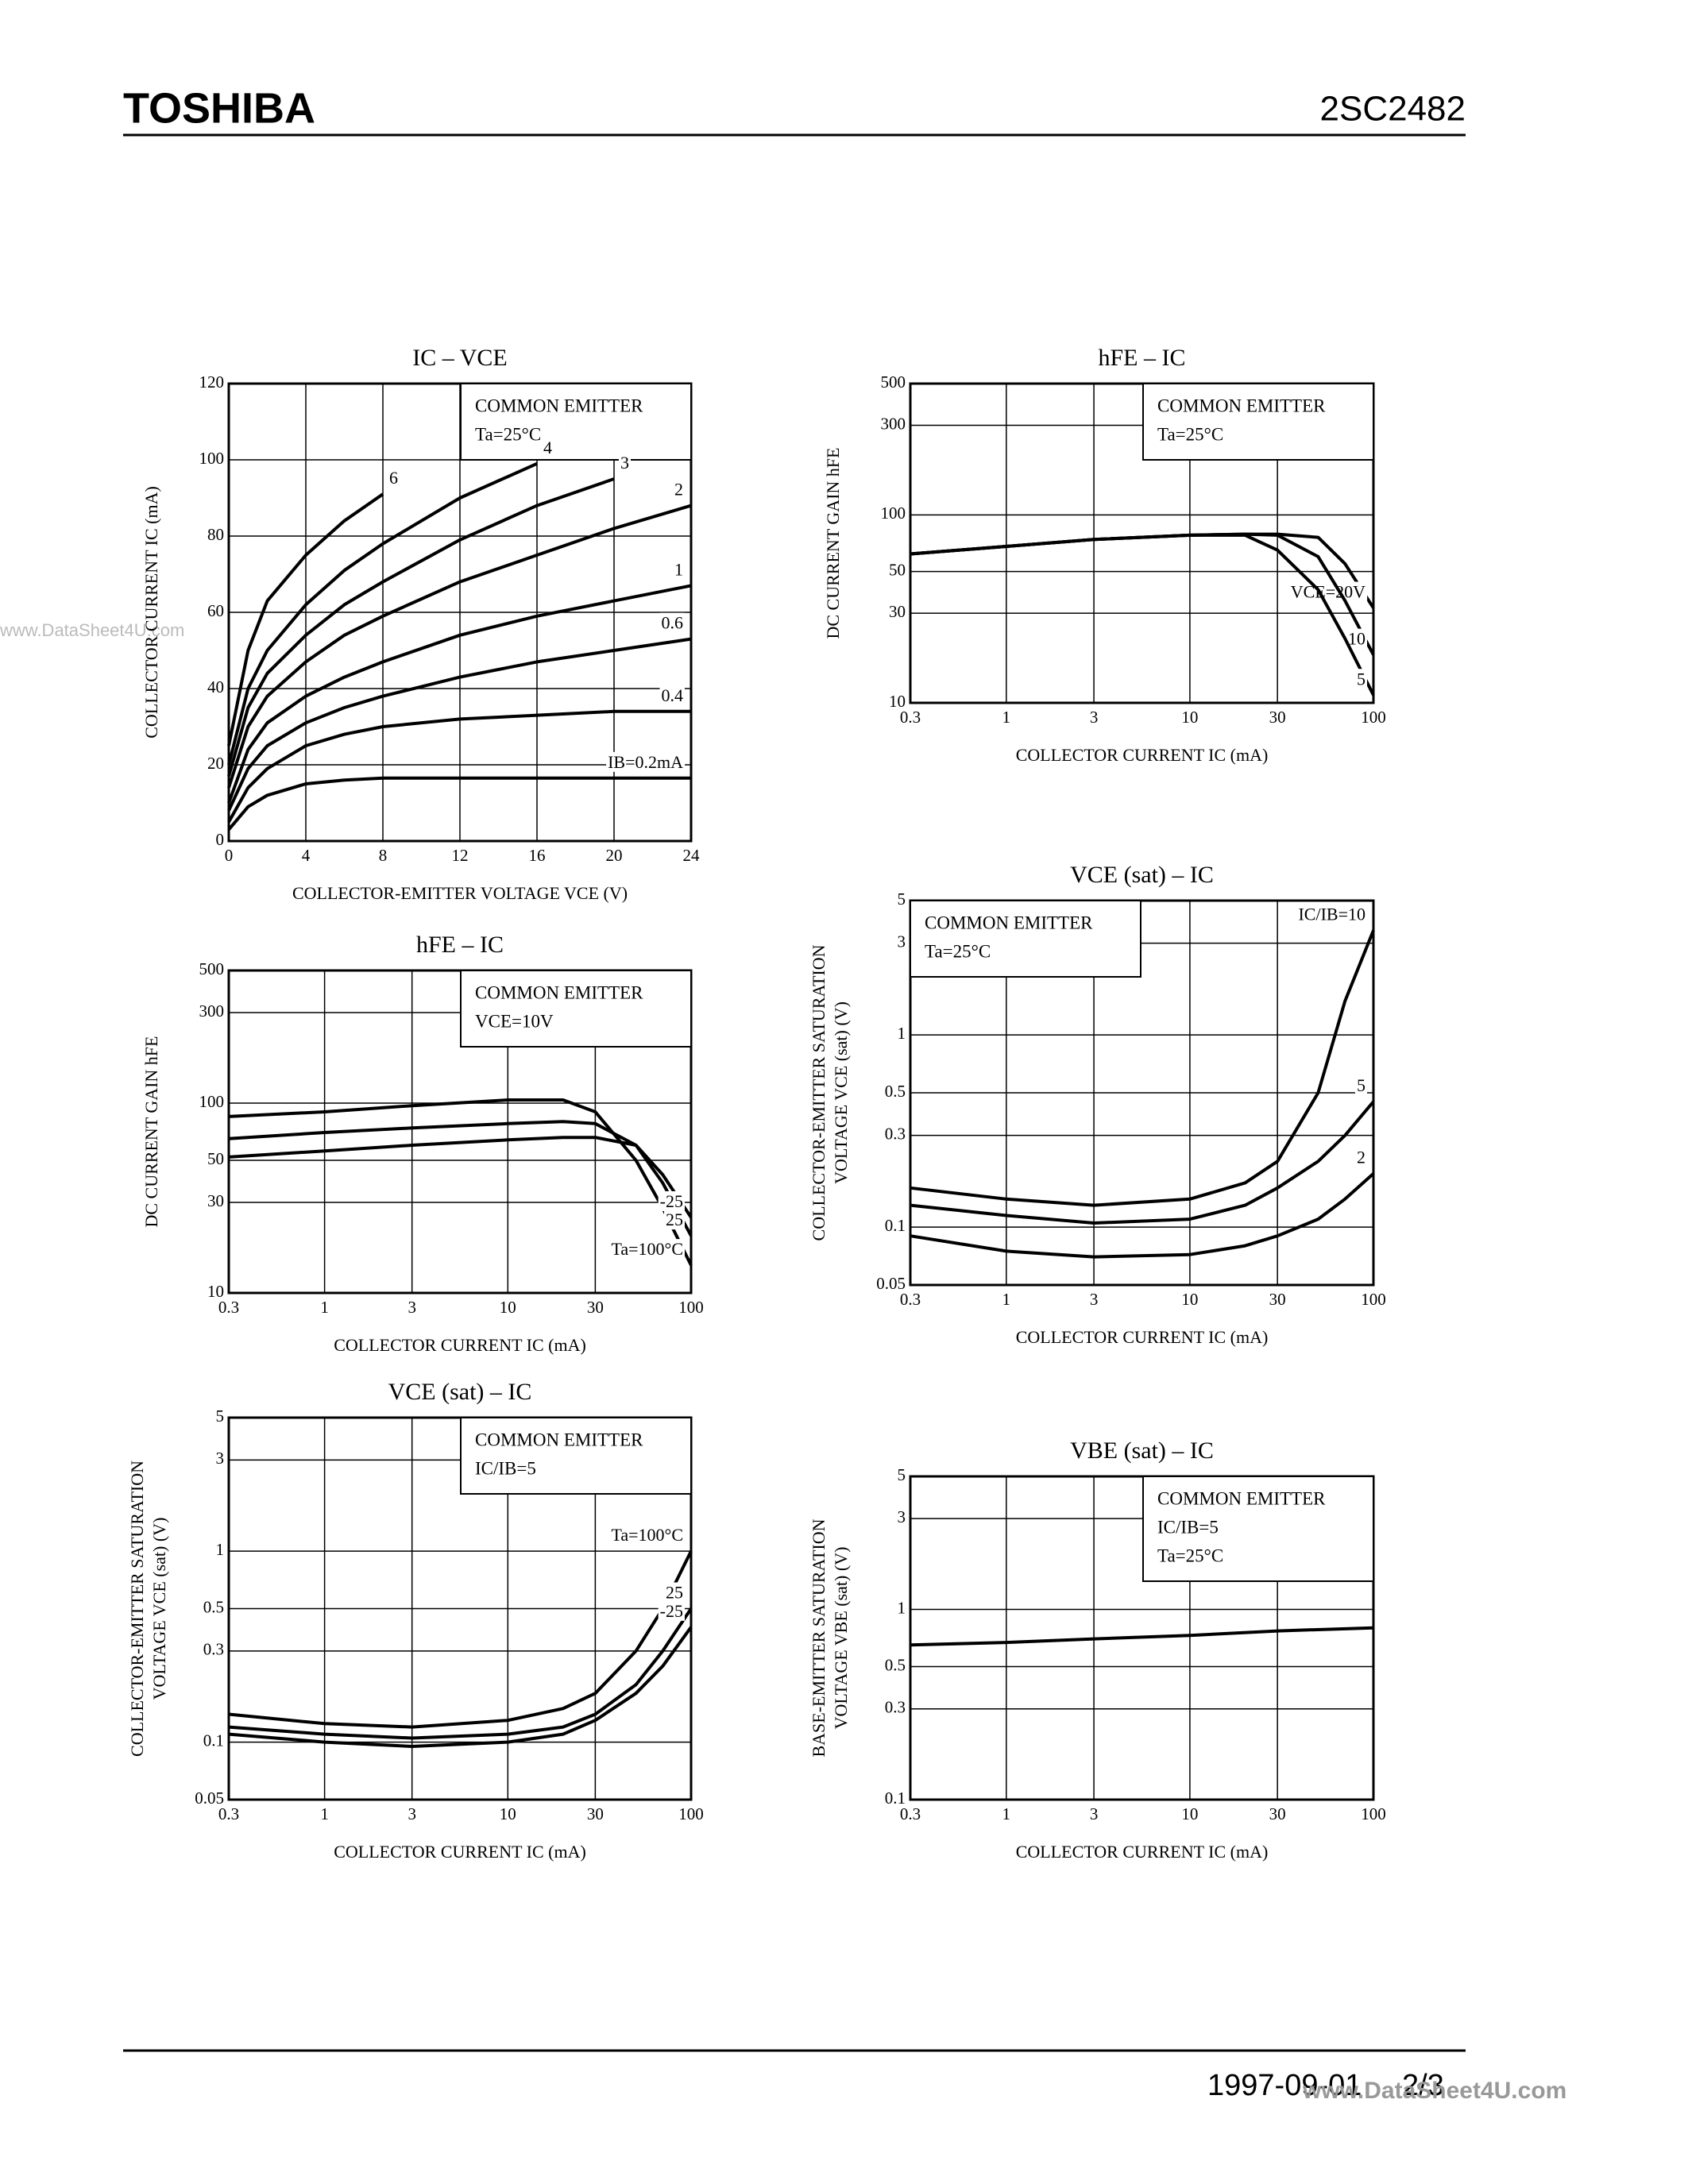 The image size is (1688, 2184). What do you see at coordinates (460, 893) in the screenshot?
I see `x-axis-label: COLLECTOR-EMITTER VOLTAGE VCE (V)` at bounding box center [460, 893].